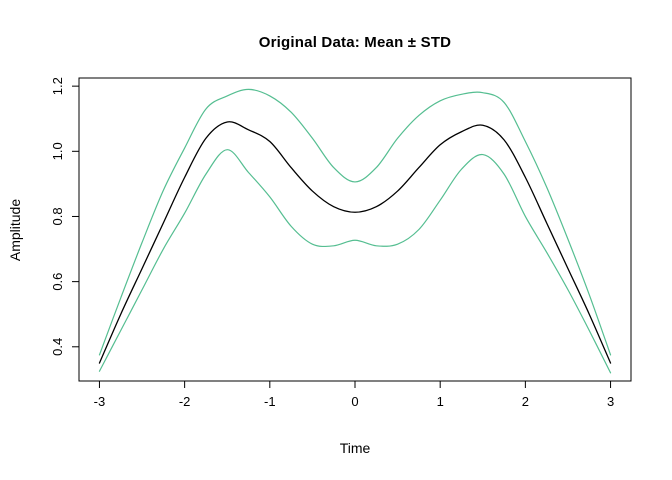 This screenshot has width=672, height=480. I want to click on x-tick-label: 2, so click(525, 401).